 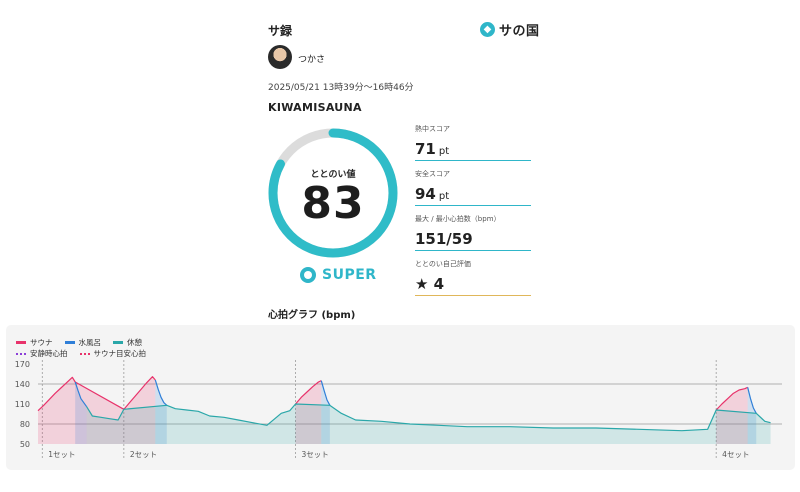 What do you see at coordinates (432, 194) in the screenshot?
I see `metric-value: 94 pt` at bounding box center [432, 194].